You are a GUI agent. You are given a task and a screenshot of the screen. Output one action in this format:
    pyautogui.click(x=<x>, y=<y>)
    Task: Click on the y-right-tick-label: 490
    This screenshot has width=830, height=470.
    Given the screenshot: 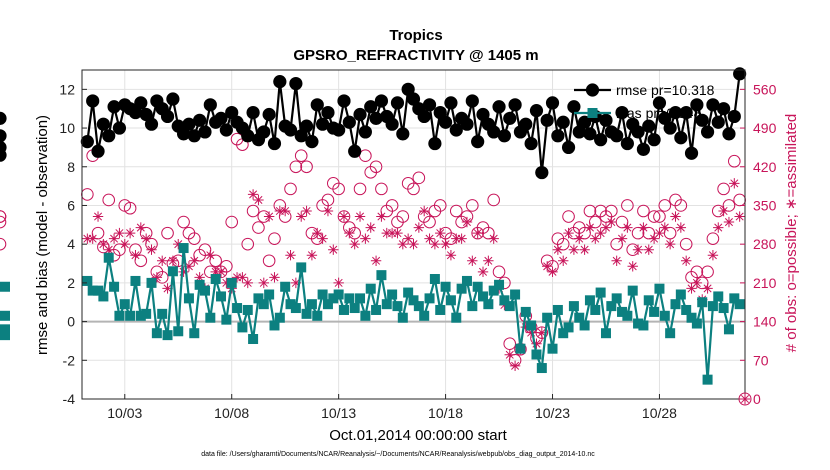 What is the action you would take?
    pyautogui.click(x=765, y=128)
    